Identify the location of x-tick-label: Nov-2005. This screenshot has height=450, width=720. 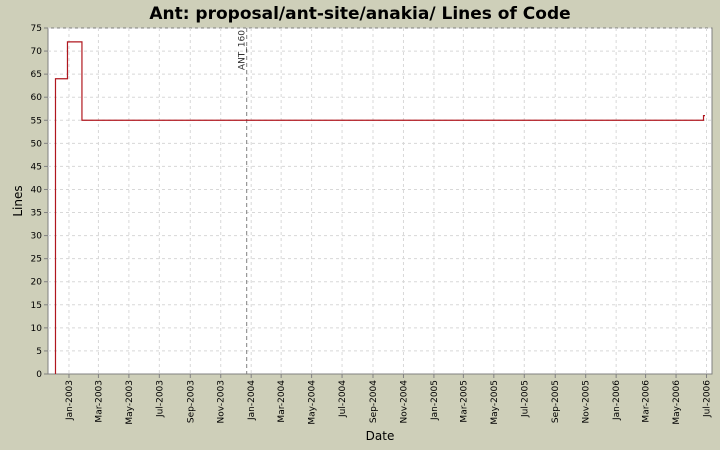
(587, 401).